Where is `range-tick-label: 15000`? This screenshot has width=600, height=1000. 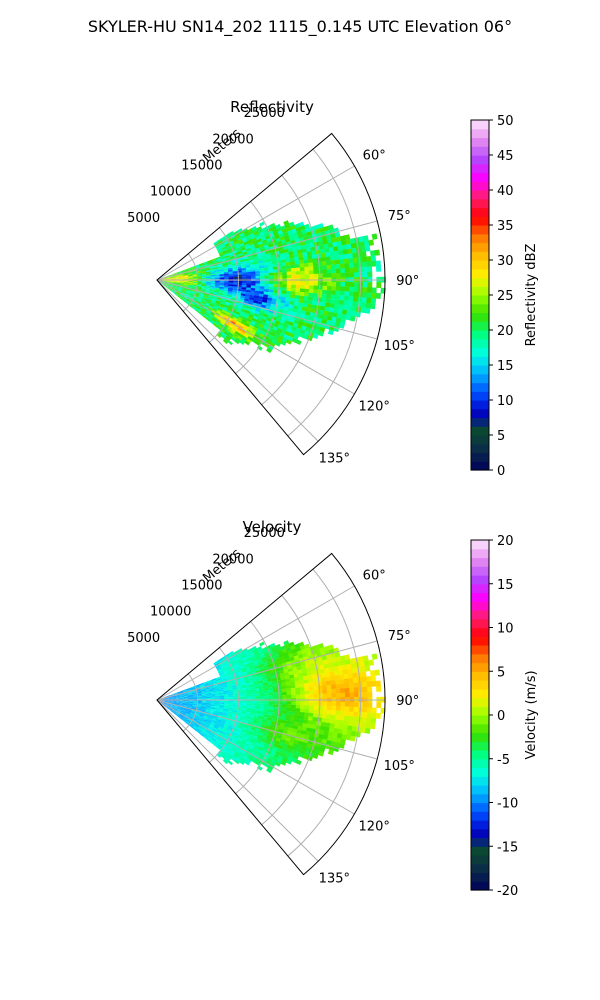
range-tick-label: 15000 is located at coordinates (201, 585).